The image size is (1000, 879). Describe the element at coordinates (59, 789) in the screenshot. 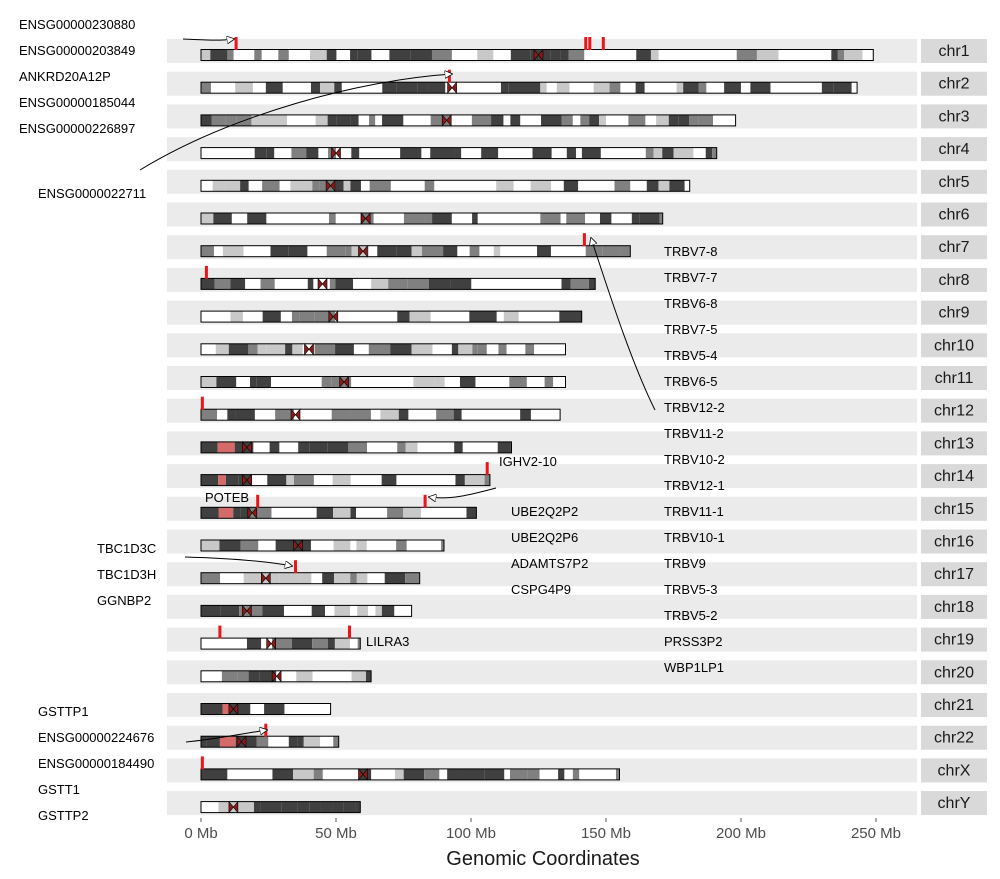

I see `gene-label-chr22: GSTT1` at that location.